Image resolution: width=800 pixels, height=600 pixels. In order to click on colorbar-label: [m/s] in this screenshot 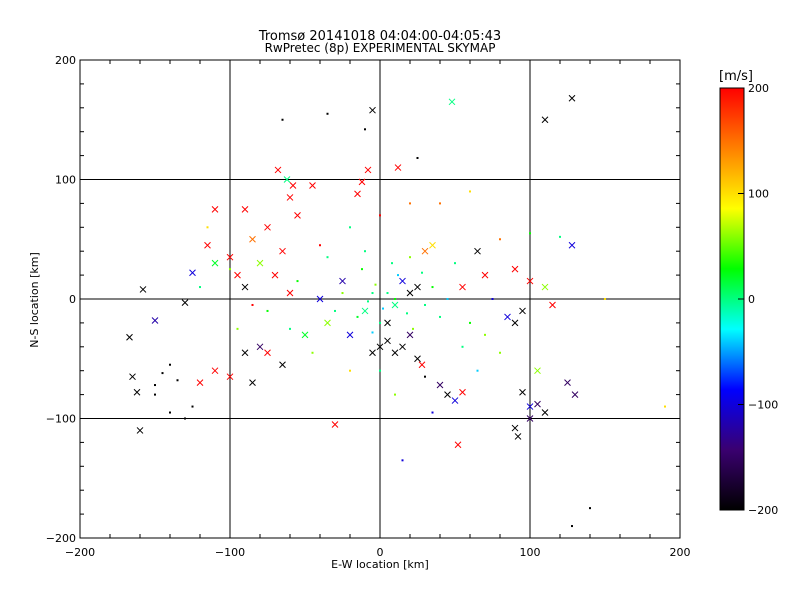, I will do `click(736, 76)`.